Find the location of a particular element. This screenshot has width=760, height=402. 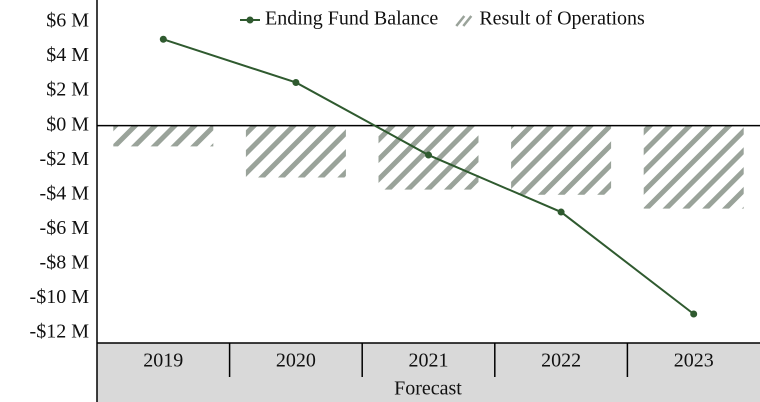

x-tick-label: 2023 is located at coordinates (694, 361).